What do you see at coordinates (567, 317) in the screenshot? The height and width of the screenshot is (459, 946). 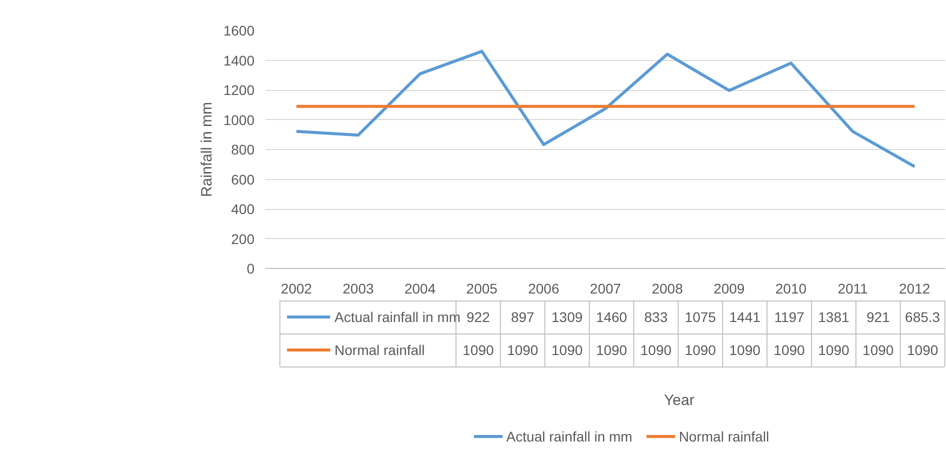 I see `text: 1309` at bounding box center [567, 317].